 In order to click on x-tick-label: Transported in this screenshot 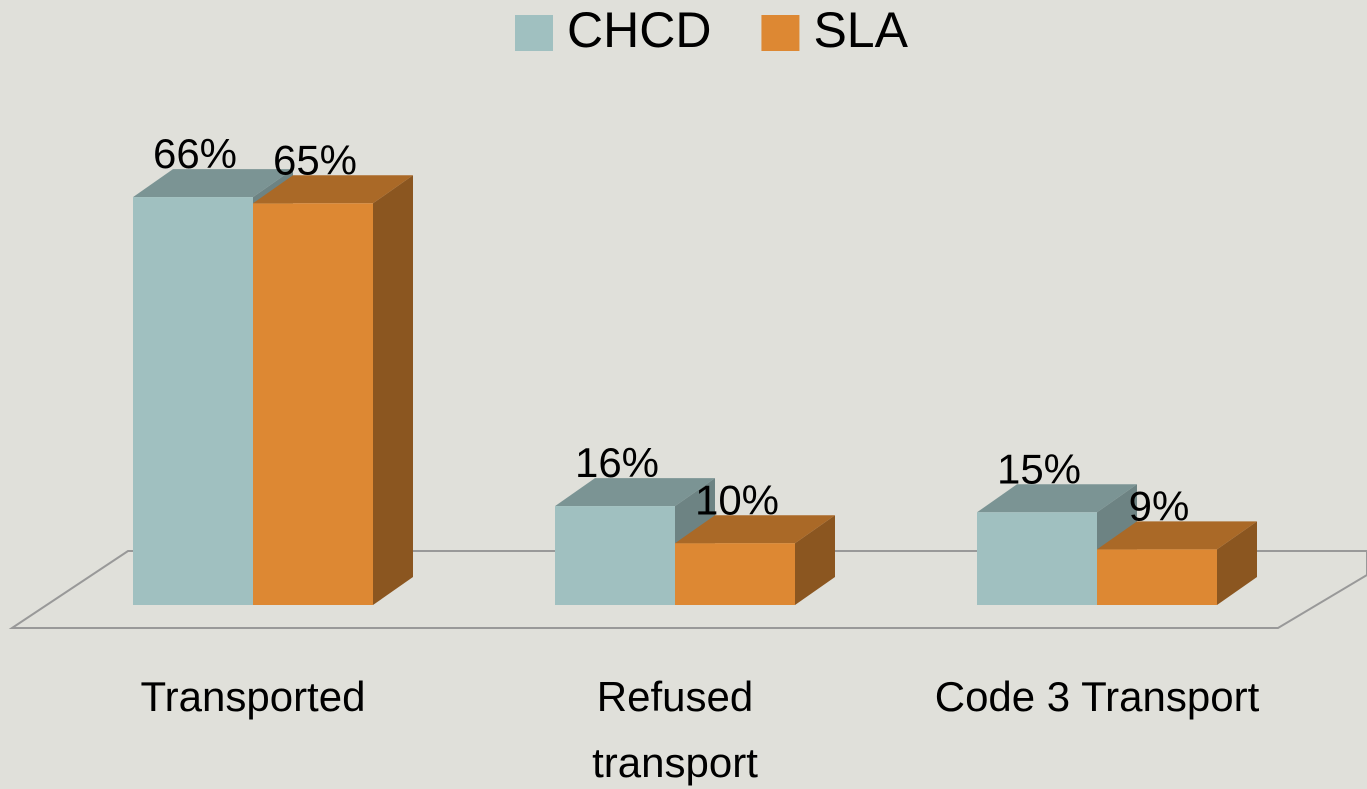, I will do `click(253, 696)`.